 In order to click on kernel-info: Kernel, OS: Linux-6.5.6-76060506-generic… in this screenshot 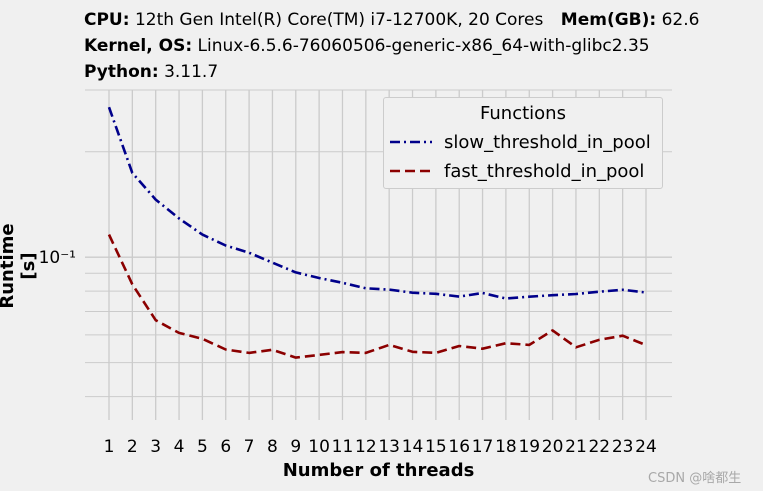, I will do `click(367, 46)`.